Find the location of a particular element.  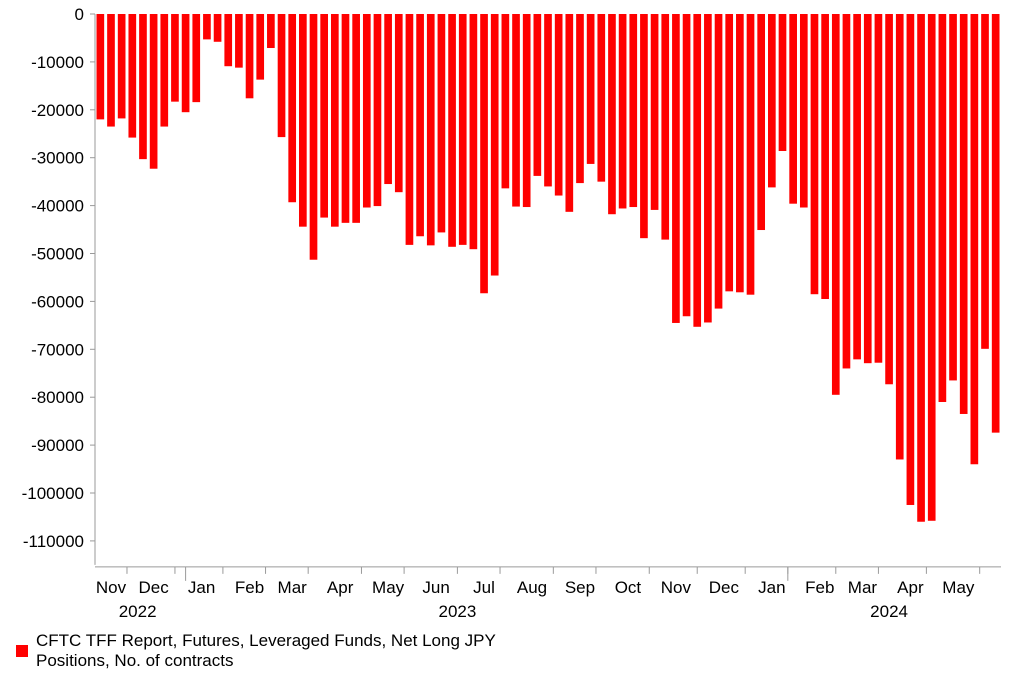

y-tick-label: -50000 is located at coordinates (57, 254).